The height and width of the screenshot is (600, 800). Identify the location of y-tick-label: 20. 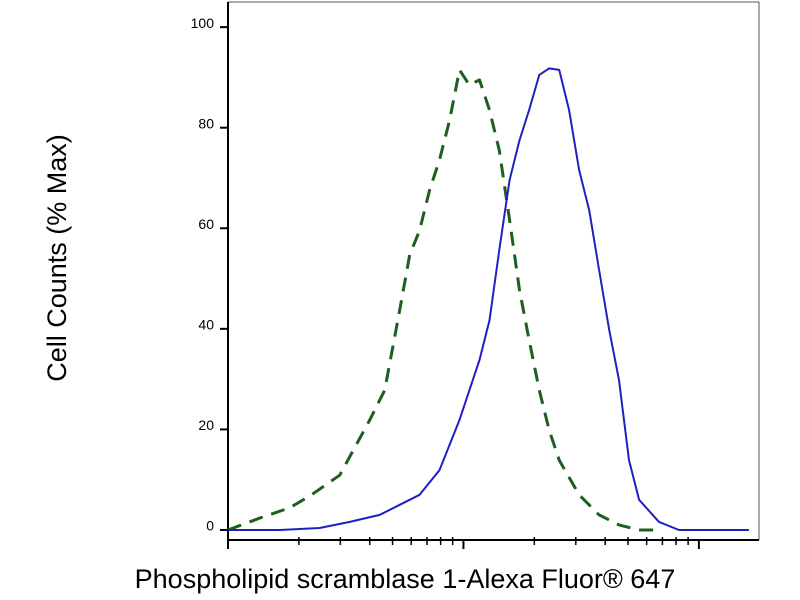
(206, 425).